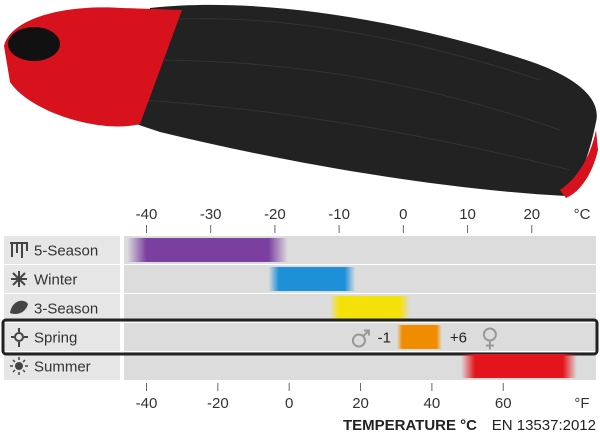 The height and width of the screenshot is (439, 600). Describe the element at coordinates (55, 279) in the screenshot. I see `category-label: Winter` at that location.